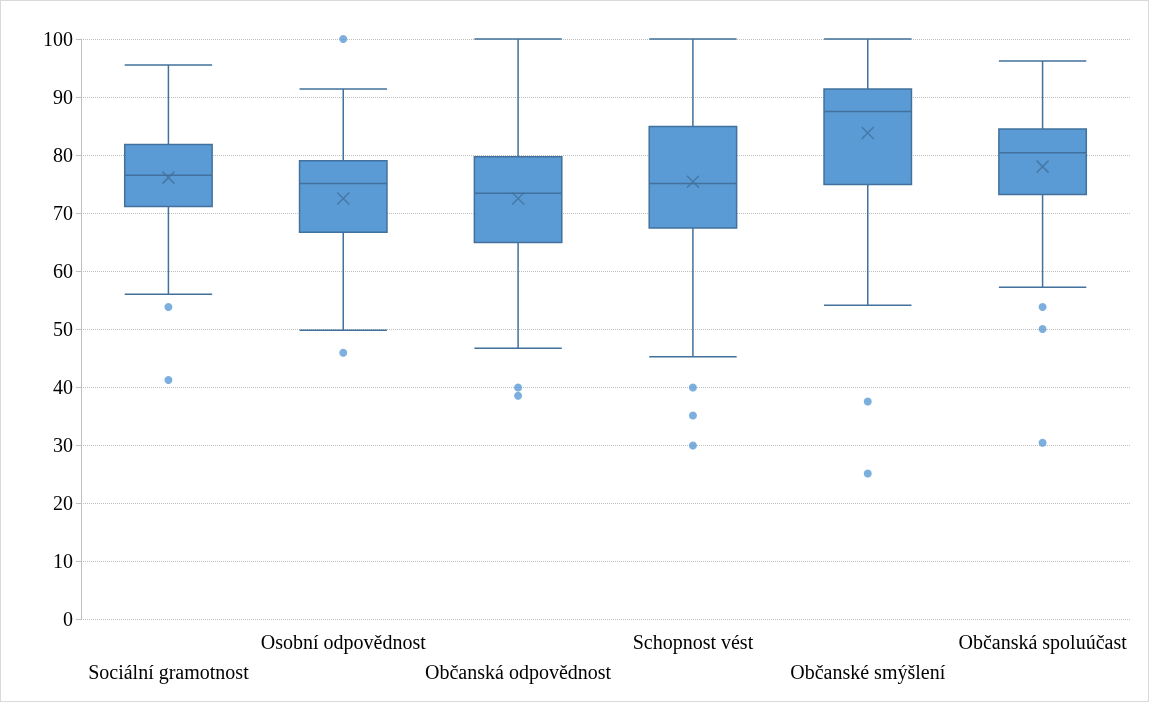  Describe the element at coordinates (63, 97) in the screenshot. I see `y-tick-label: 90` at that location.